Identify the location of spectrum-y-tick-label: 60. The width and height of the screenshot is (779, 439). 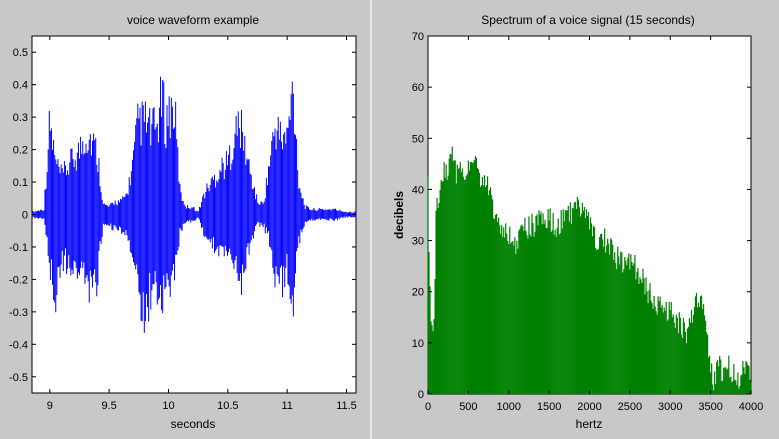
(418, 88).